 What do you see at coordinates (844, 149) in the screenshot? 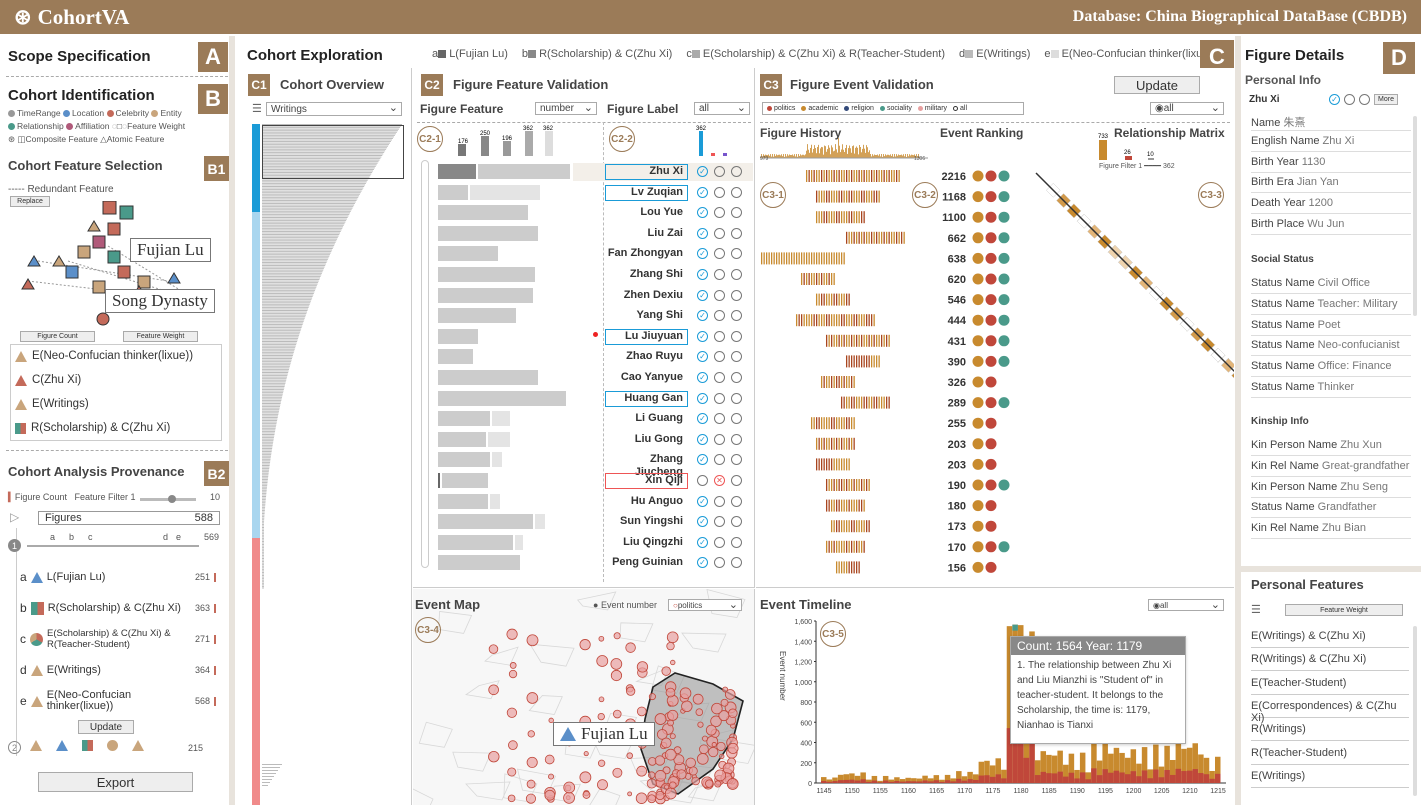
I see `history-histogram` at bounding box center [844, 149].